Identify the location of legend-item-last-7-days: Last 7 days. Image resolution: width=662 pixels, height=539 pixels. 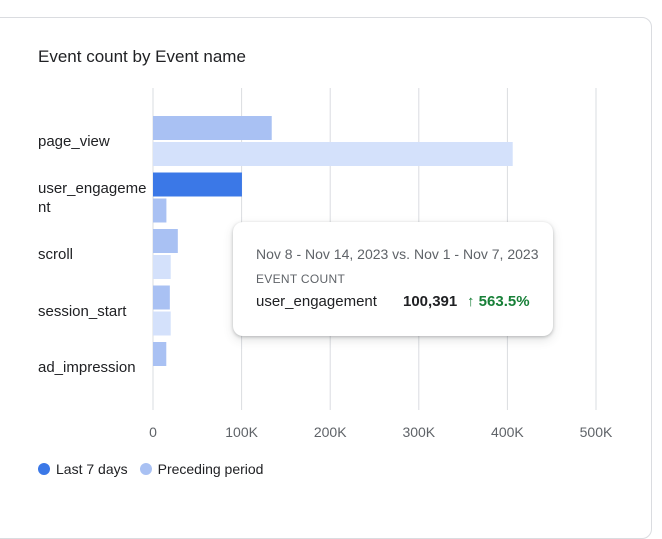
(83, 469).